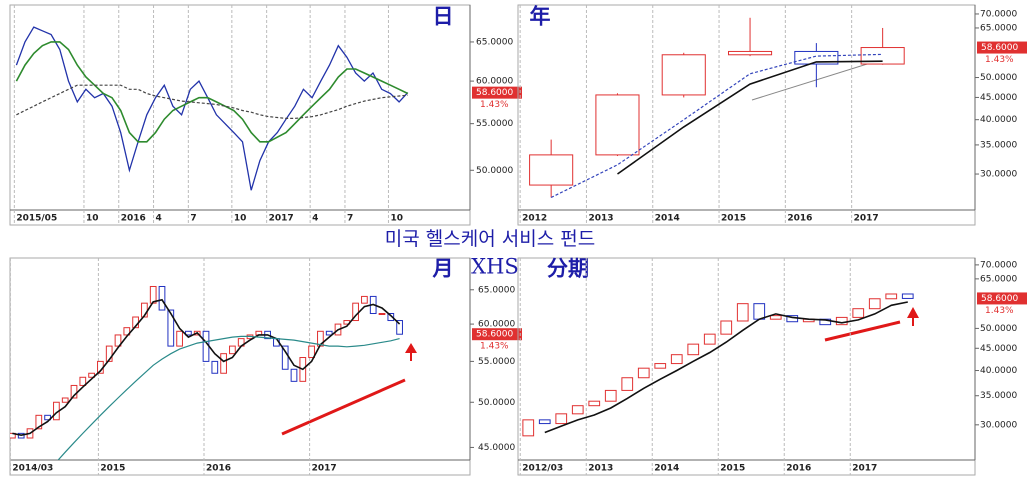 This screenshot has height=481, width=1028. Describe the element at coordinates (490, 239) in the screenshot. I see `main-title: 미국 헬스케어 서비스 펀드` at that location.